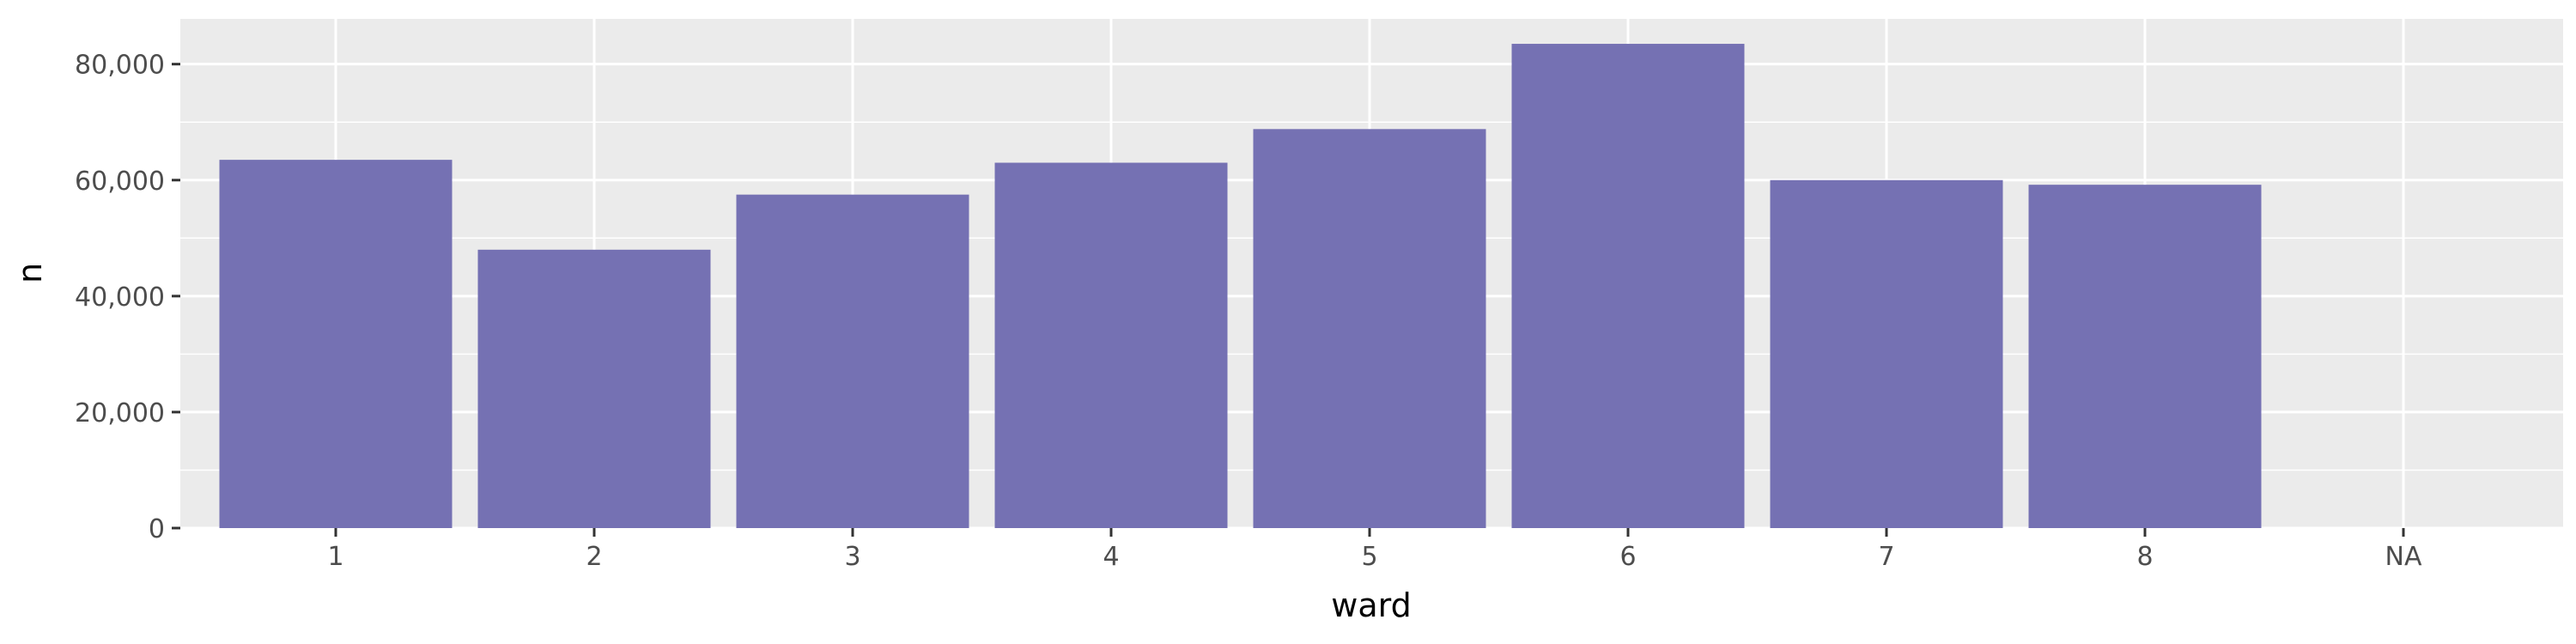 This screenshot has width=2576, height=644. What do you see at coordinates (1627, 557) in the screenshot?
I see `x-tick-label: 6` at bounding box center [1627, 557].